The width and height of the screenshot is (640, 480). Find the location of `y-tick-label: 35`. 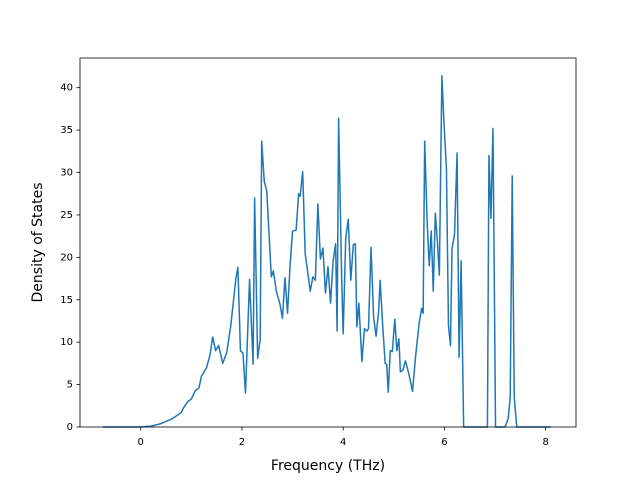

y-tick-label: 35 is located at coordinates (66, 130).